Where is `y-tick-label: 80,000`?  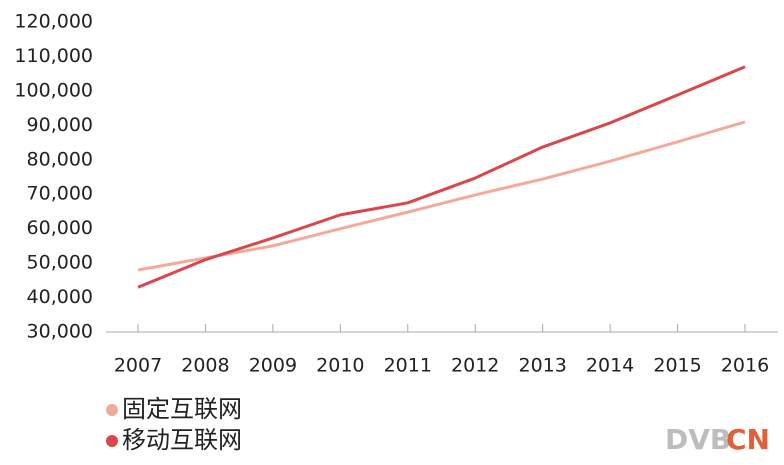
y-tick-label: 80,000 is located at coordinates (60, 159).